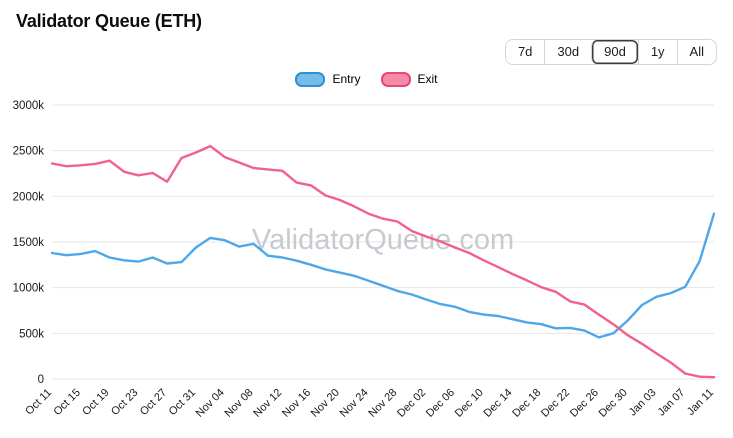 This screenshot has height=438, width=733. I want to click on x-axis-tick-label: Dec 10, so click(469, 403).